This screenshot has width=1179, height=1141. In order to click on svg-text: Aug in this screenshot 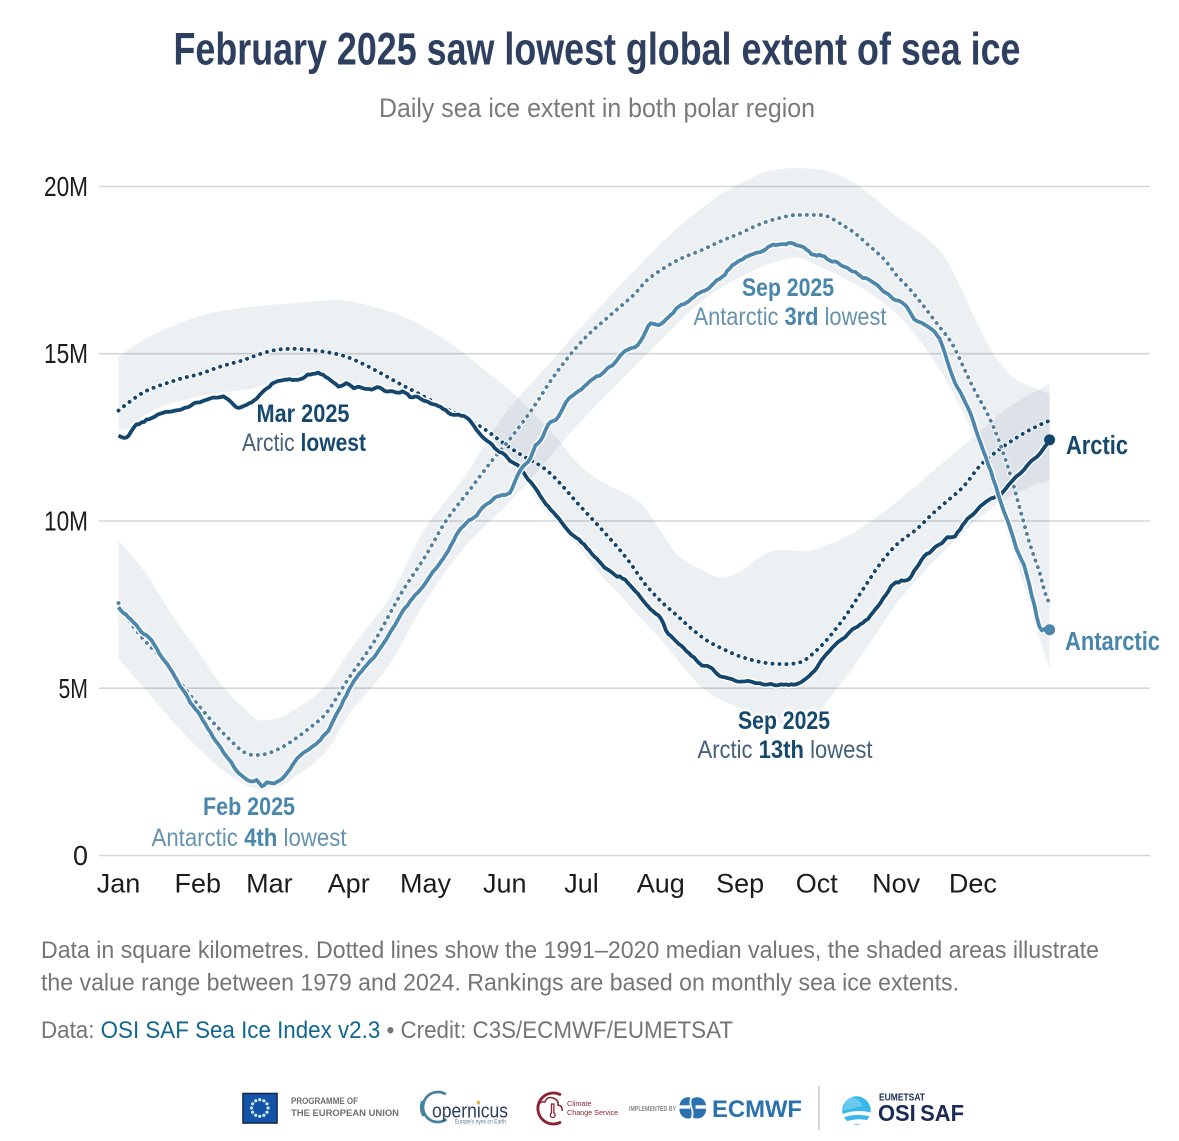, I will do `click(661, 884)`.